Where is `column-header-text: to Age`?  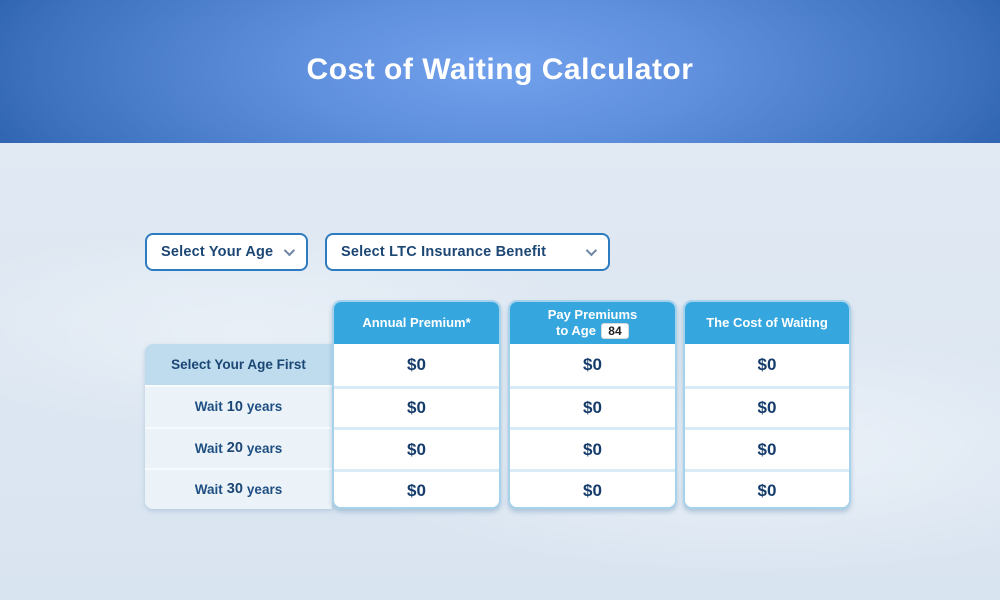 column-header-text: to Age is located at coordinates (576, 330).